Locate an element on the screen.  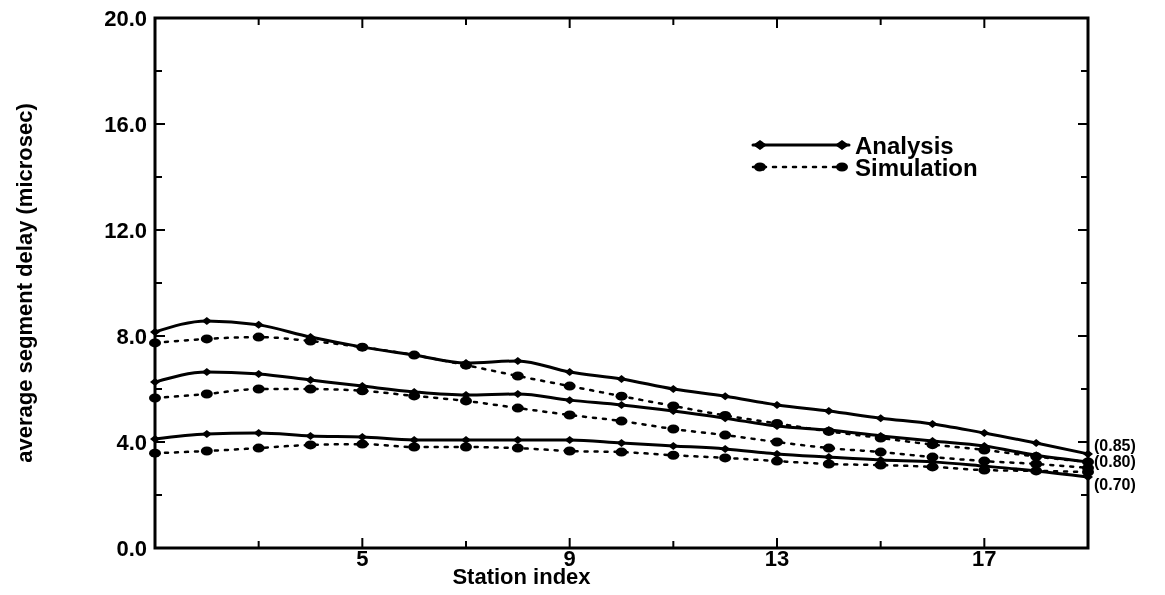
text: (0.80) is located at coordinates (1115, 462).